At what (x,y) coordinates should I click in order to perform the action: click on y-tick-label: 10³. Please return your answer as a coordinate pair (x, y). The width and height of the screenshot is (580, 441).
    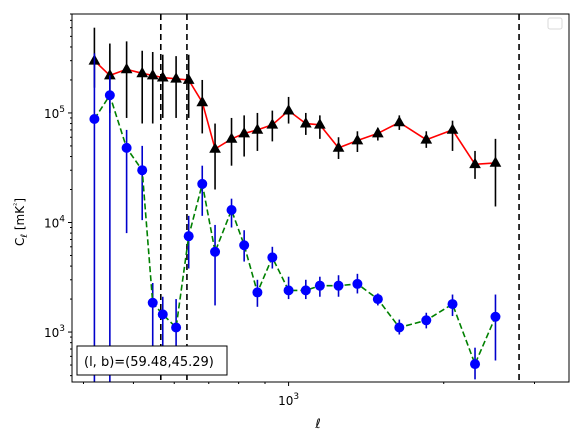
    Looking at the image, I should click on (54, 332).